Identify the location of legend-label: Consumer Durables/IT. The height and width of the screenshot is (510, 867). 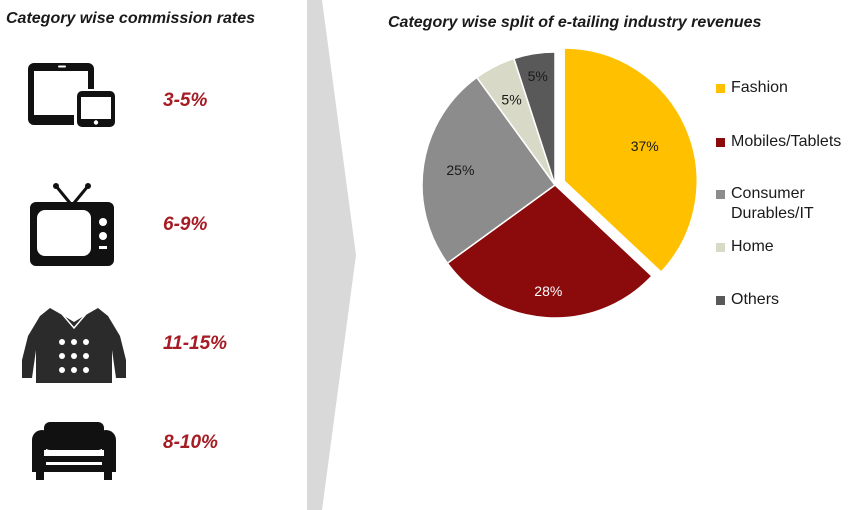
(772, 203).